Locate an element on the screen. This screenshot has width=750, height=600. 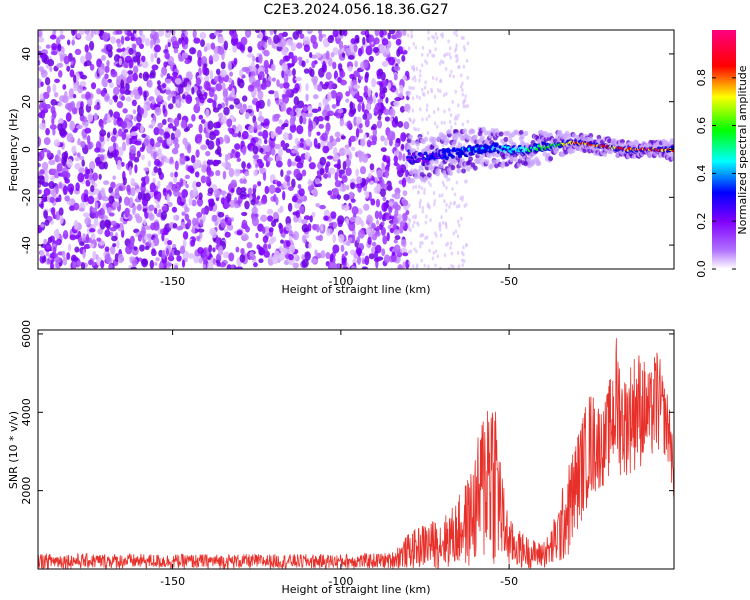
spectrogram-x-label: Height of straight line (km) is located at coordinates (355, 289).